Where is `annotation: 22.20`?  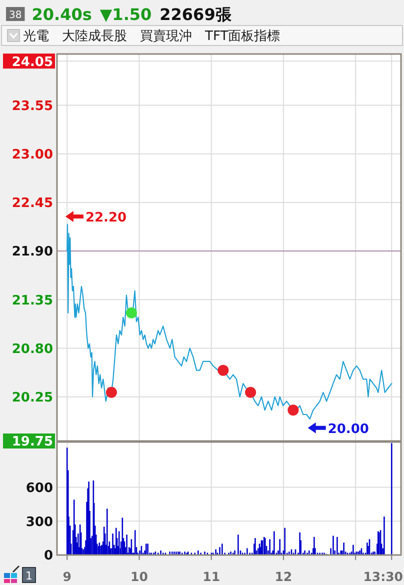
annotation: 22.20 is located at coordinates (106, 218).